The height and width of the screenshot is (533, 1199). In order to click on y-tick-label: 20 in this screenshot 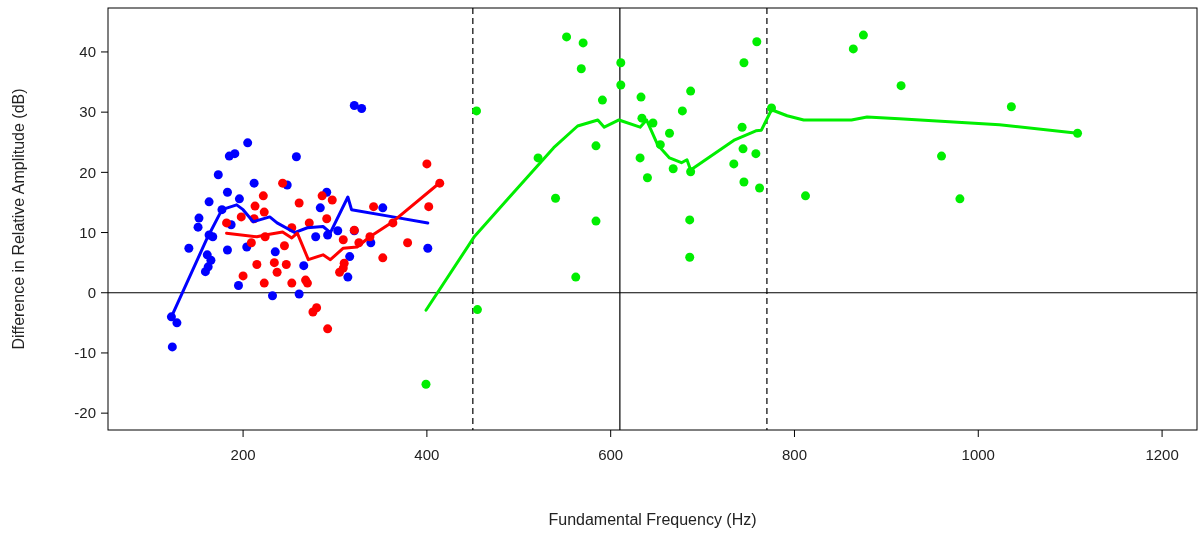, I will do `click(87, 172)`.